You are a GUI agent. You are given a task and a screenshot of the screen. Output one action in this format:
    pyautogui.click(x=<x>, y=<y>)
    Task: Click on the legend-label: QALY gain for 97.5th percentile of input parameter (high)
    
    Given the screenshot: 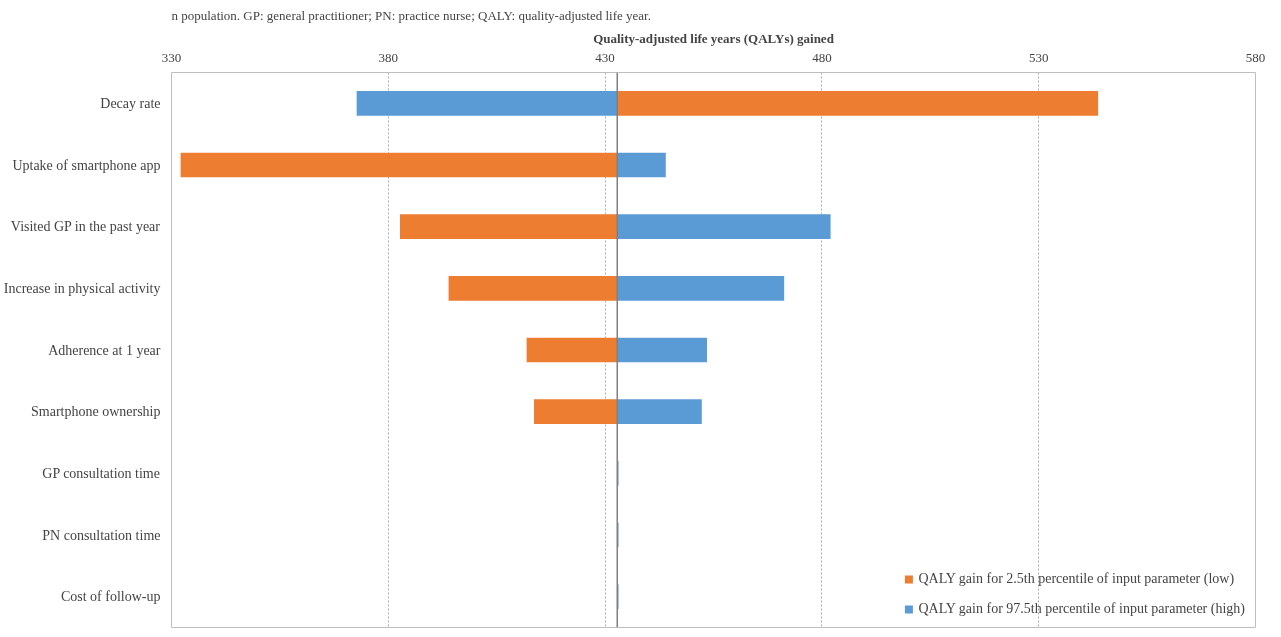 What is the action you would take?
    pyautogui.click(x=1081, y=609)
    